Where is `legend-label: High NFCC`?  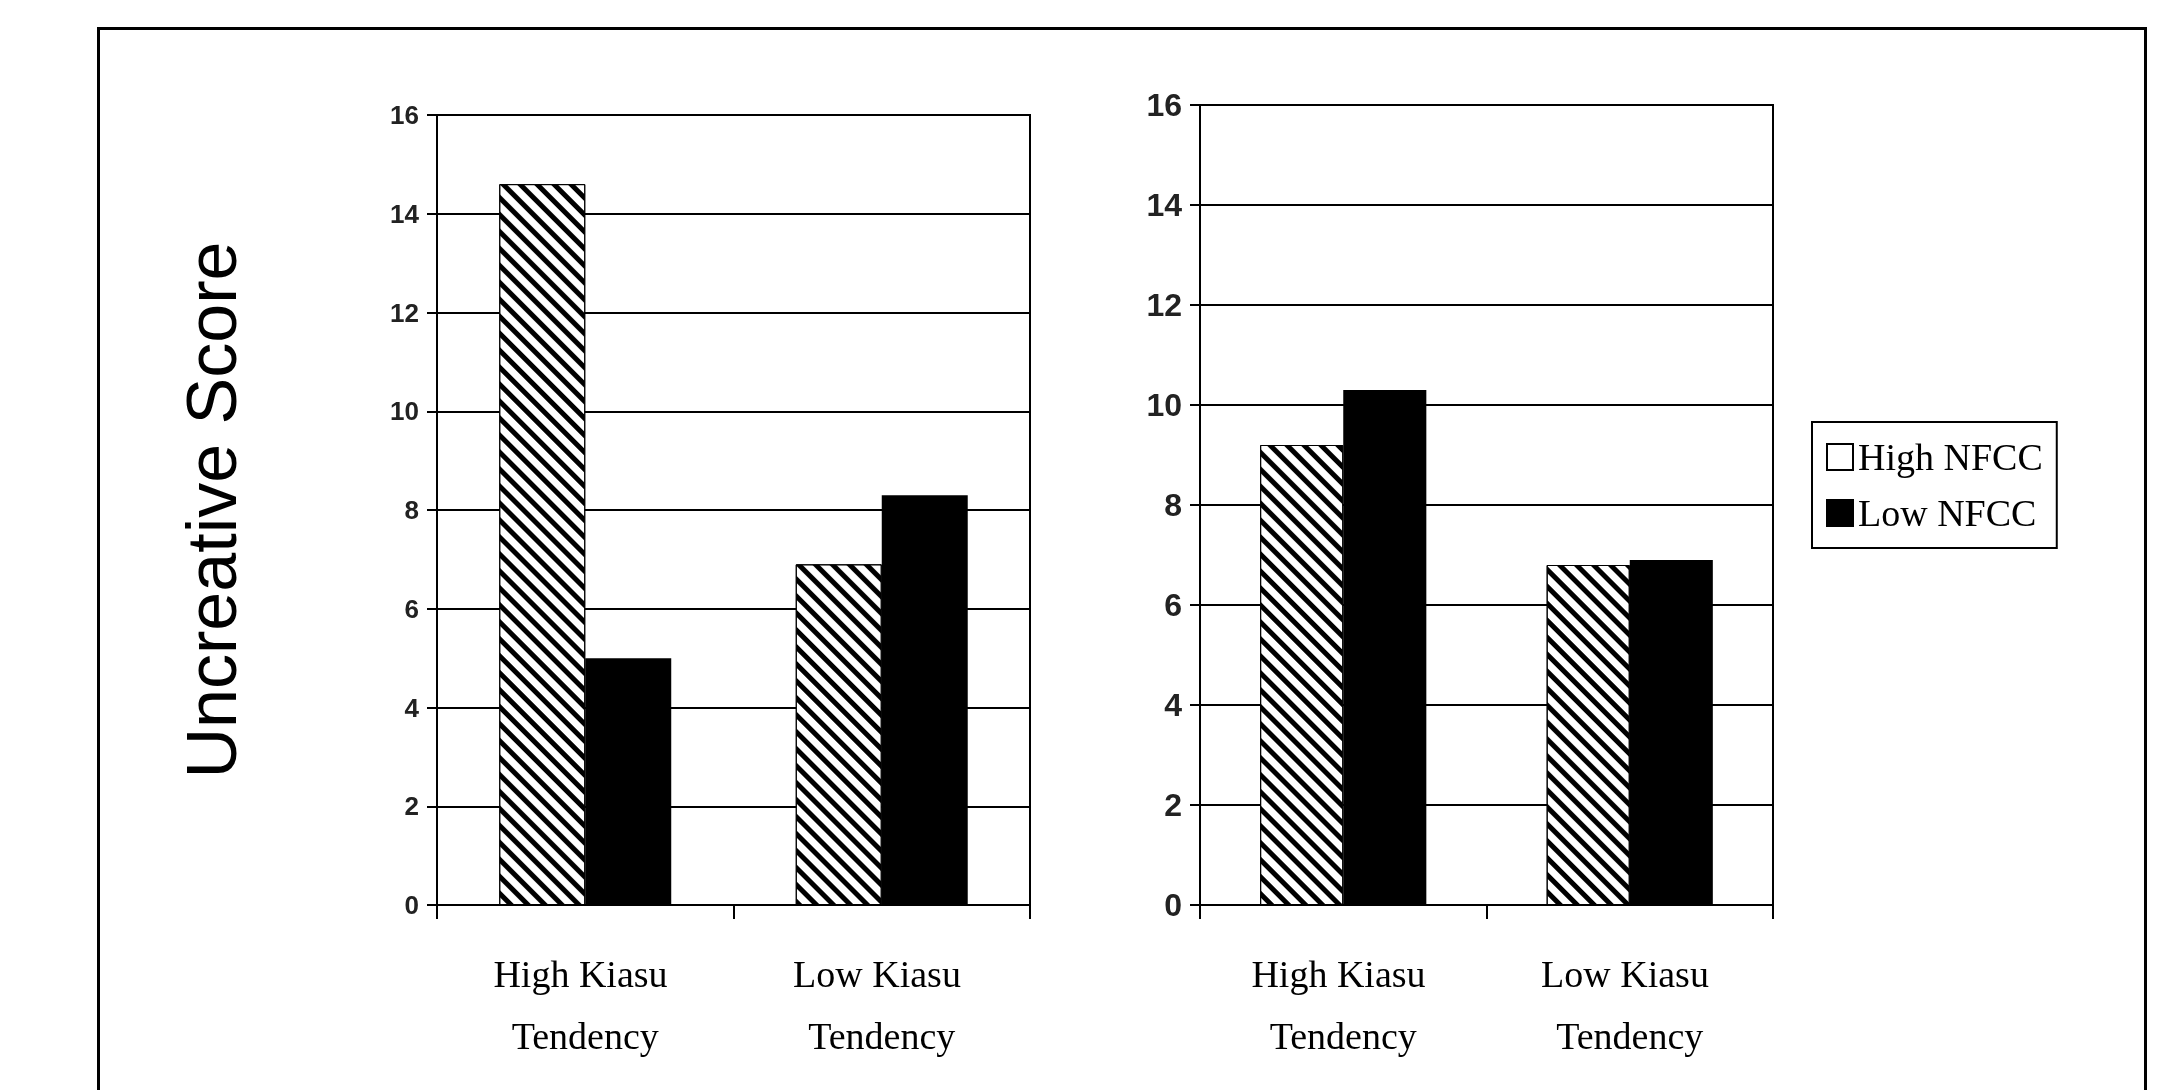 legend-label: High NFCC is located at coordinates (1950, 457).